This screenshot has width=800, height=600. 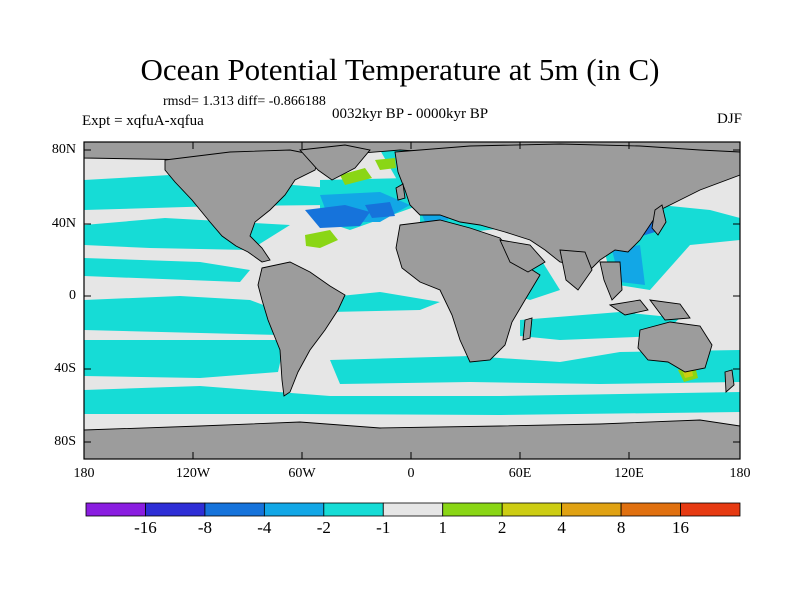 I want to click on lon-label-60e: 60E, so click(x=520, y=473).